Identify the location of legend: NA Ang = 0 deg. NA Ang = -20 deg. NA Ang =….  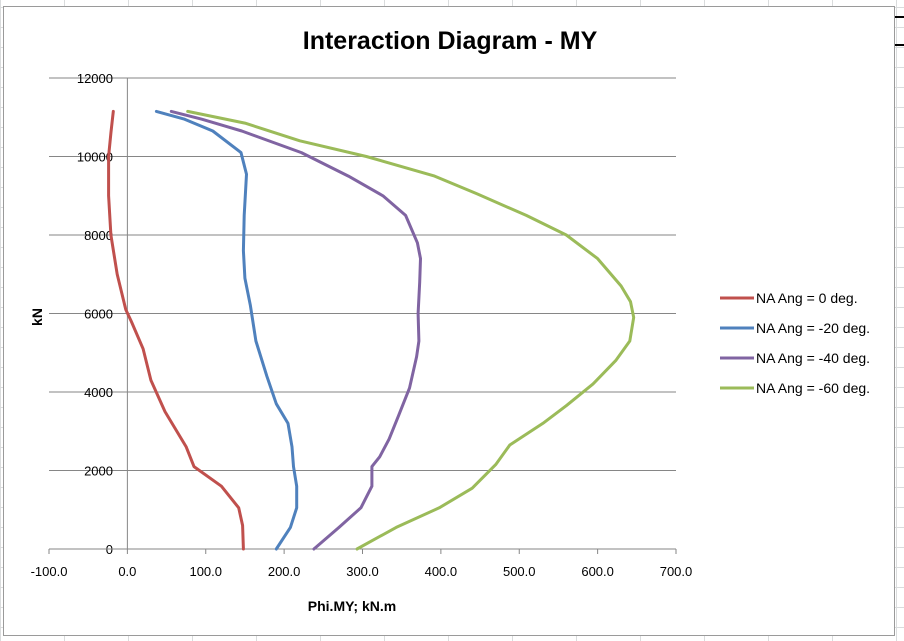
(795, 343).